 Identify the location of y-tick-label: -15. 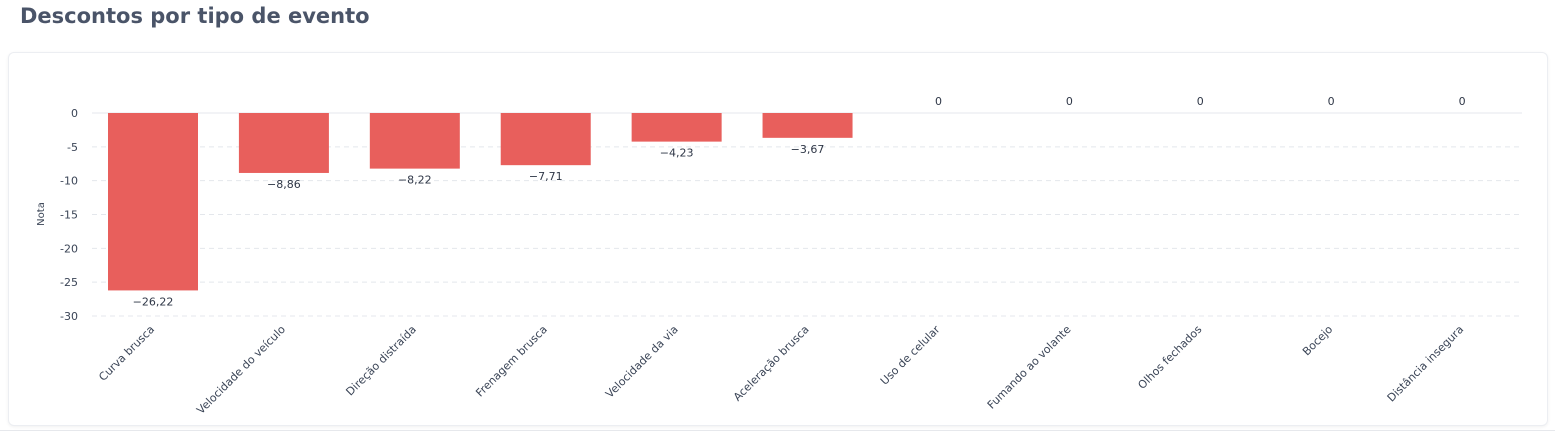
(69, 215).